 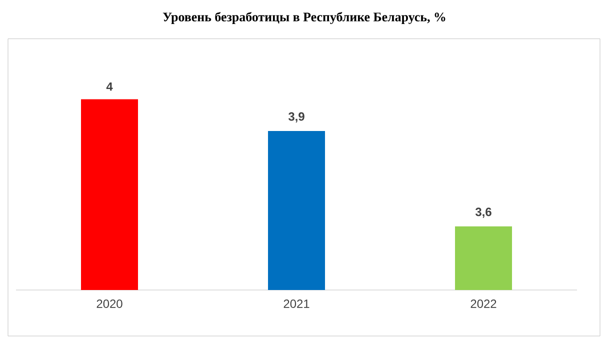 What do you see at coordinates (483, 304) in the screenshot?
I see `x-tick-label: 2022` at bounding box center [483, 304].